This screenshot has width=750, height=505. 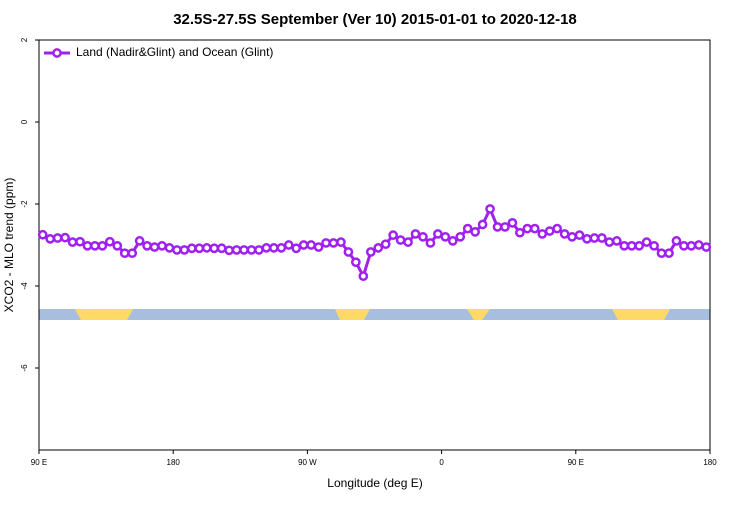 What do you see at coordinates (441, 462) in the screenshot?
I see `x-tick-label: 0` at bounding box center [441, 462].